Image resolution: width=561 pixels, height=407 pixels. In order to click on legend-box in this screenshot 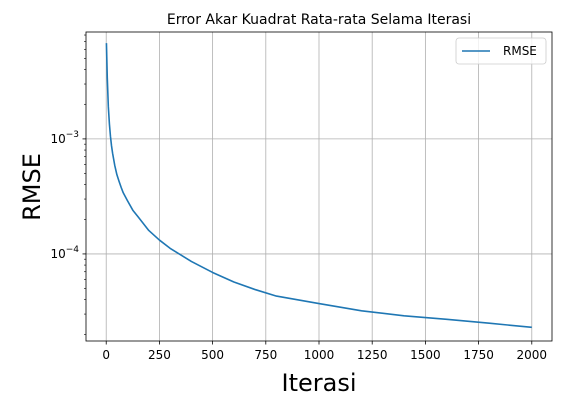, I will do `click(501, 51)`.